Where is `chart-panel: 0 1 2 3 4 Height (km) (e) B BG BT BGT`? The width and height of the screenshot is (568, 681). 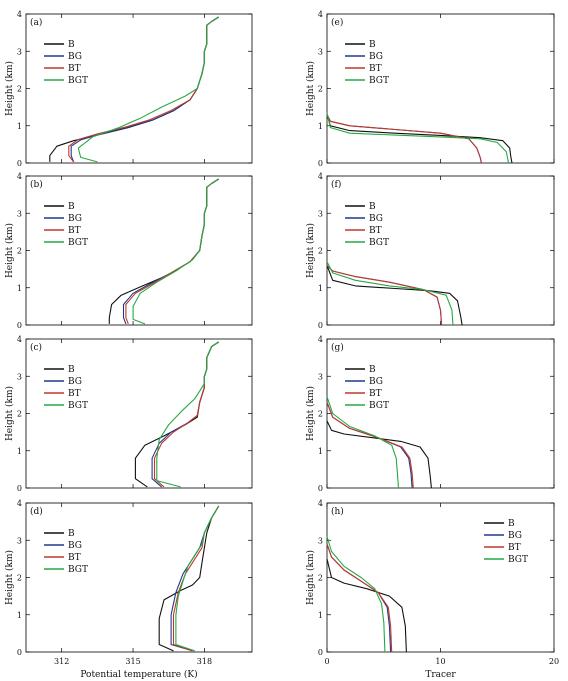
chart-panel: 0 1 2 3 4 Height (km) (e) B BG BT BGT is located at coordinates (430, 89).